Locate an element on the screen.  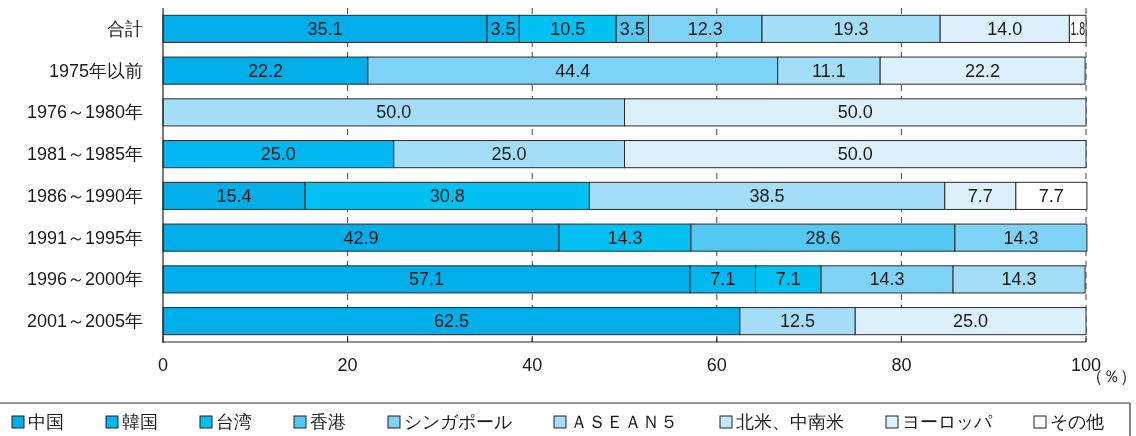
data-label: 44.4 is located at coordinates (573, 70).